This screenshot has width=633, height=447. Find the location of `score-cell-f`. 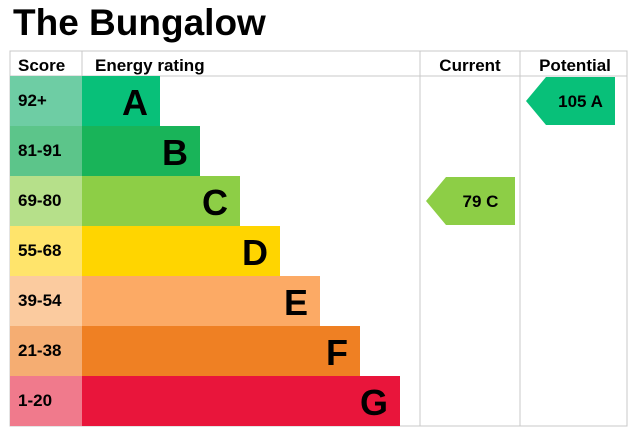

score-cell-f is located at coordinates (46, 351).